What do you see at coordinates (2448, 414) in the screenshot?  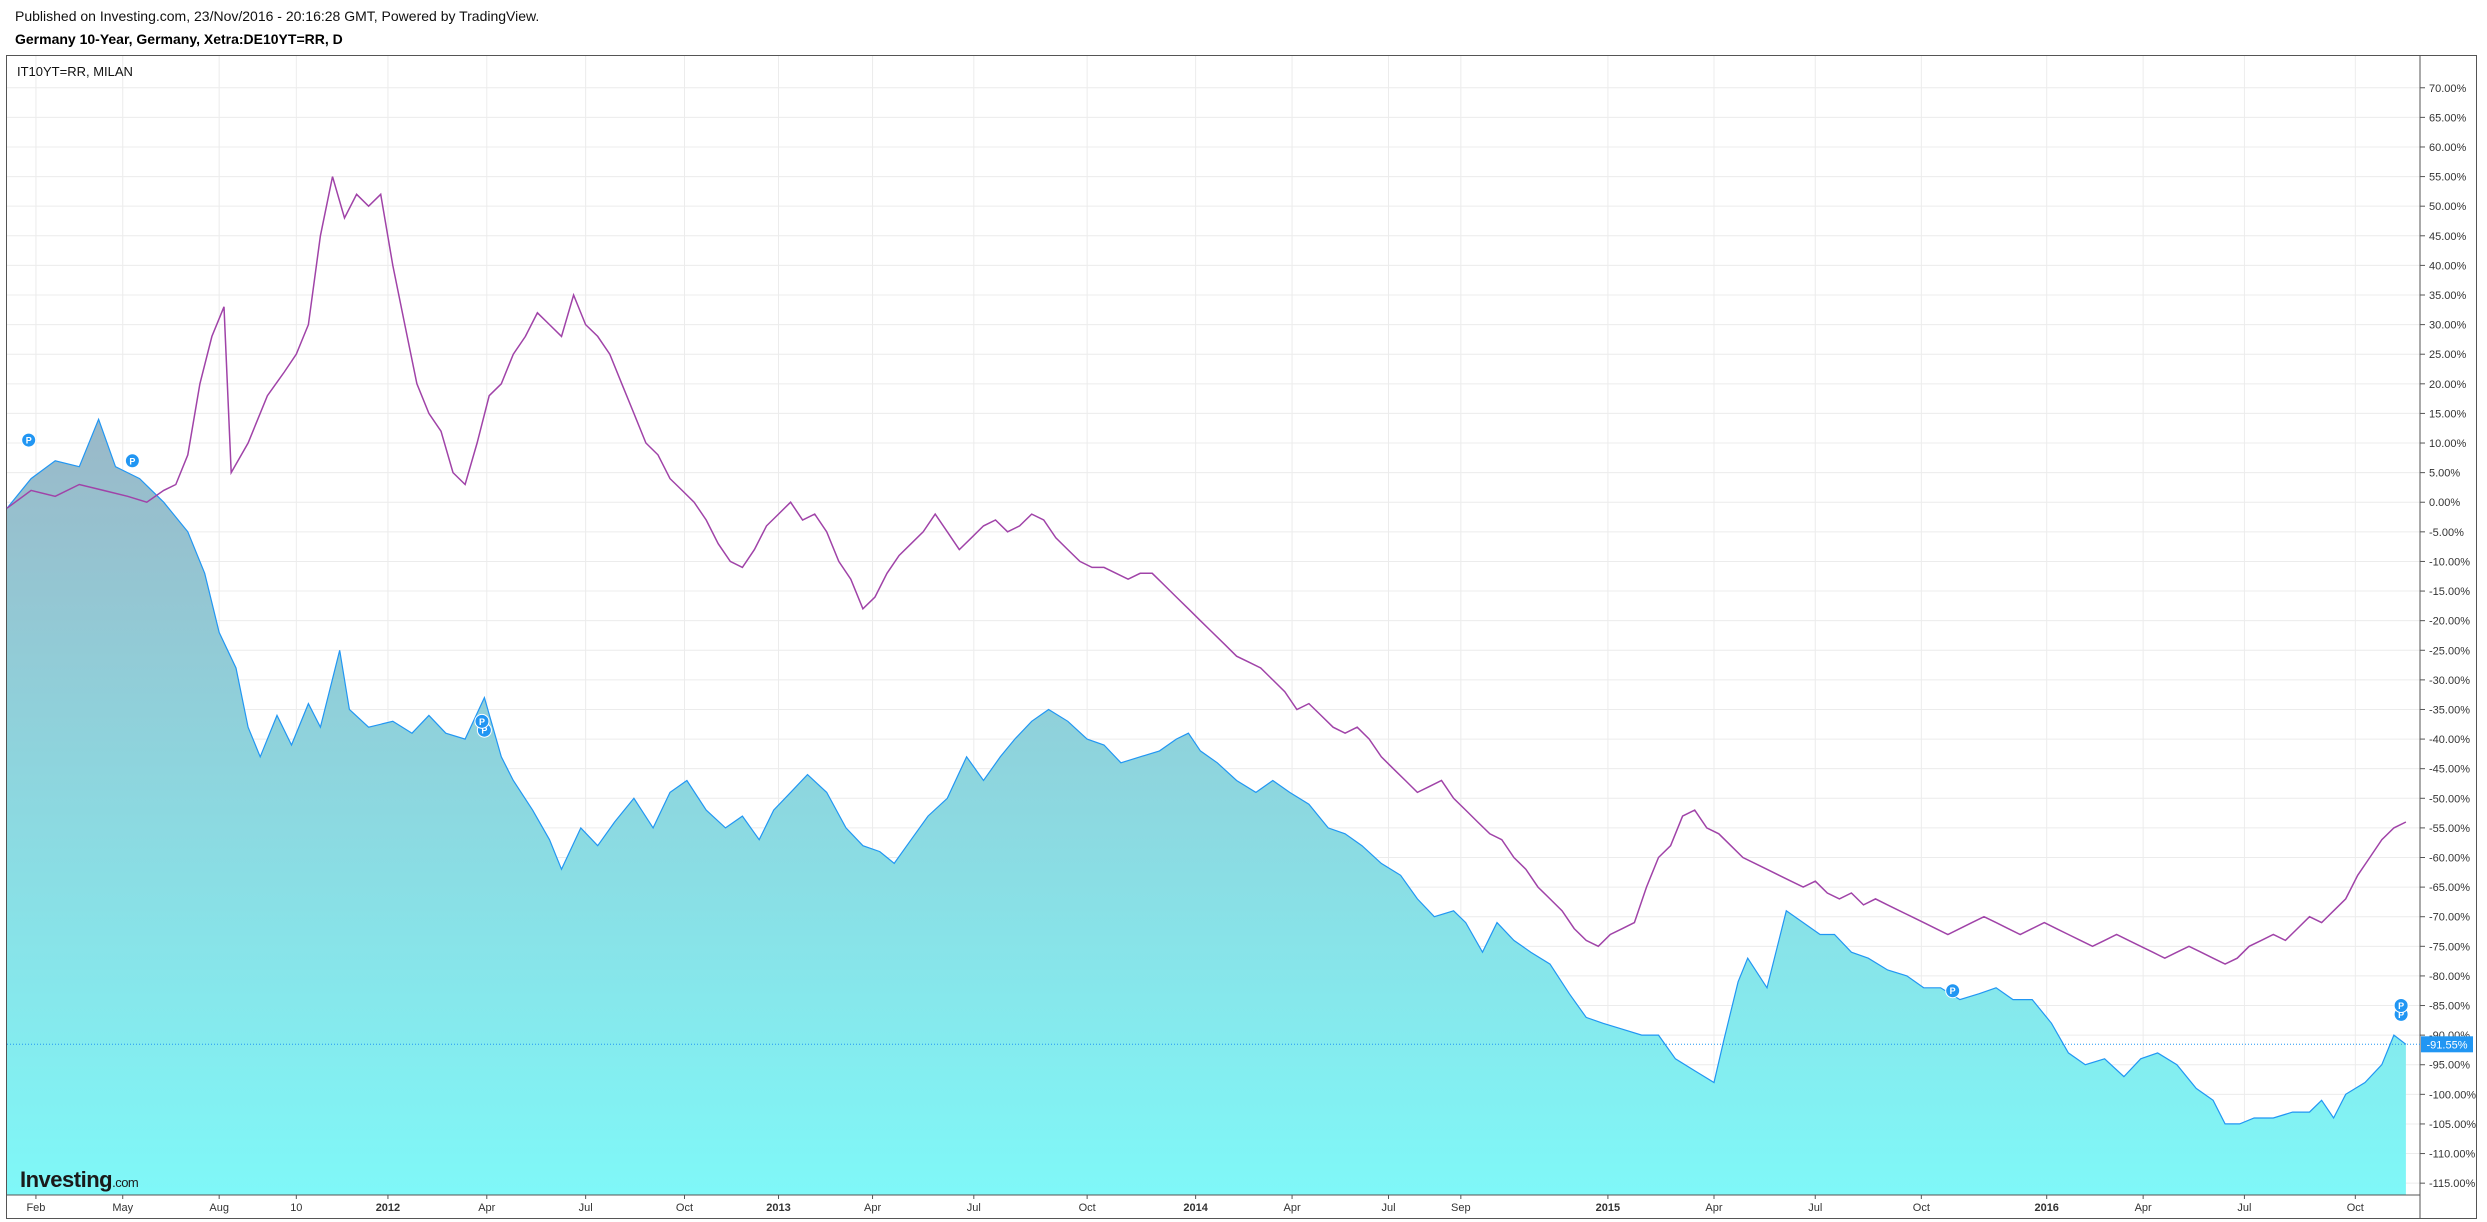 I see `y-tick-label: 15.00%` at bounding box center [2448, 414].